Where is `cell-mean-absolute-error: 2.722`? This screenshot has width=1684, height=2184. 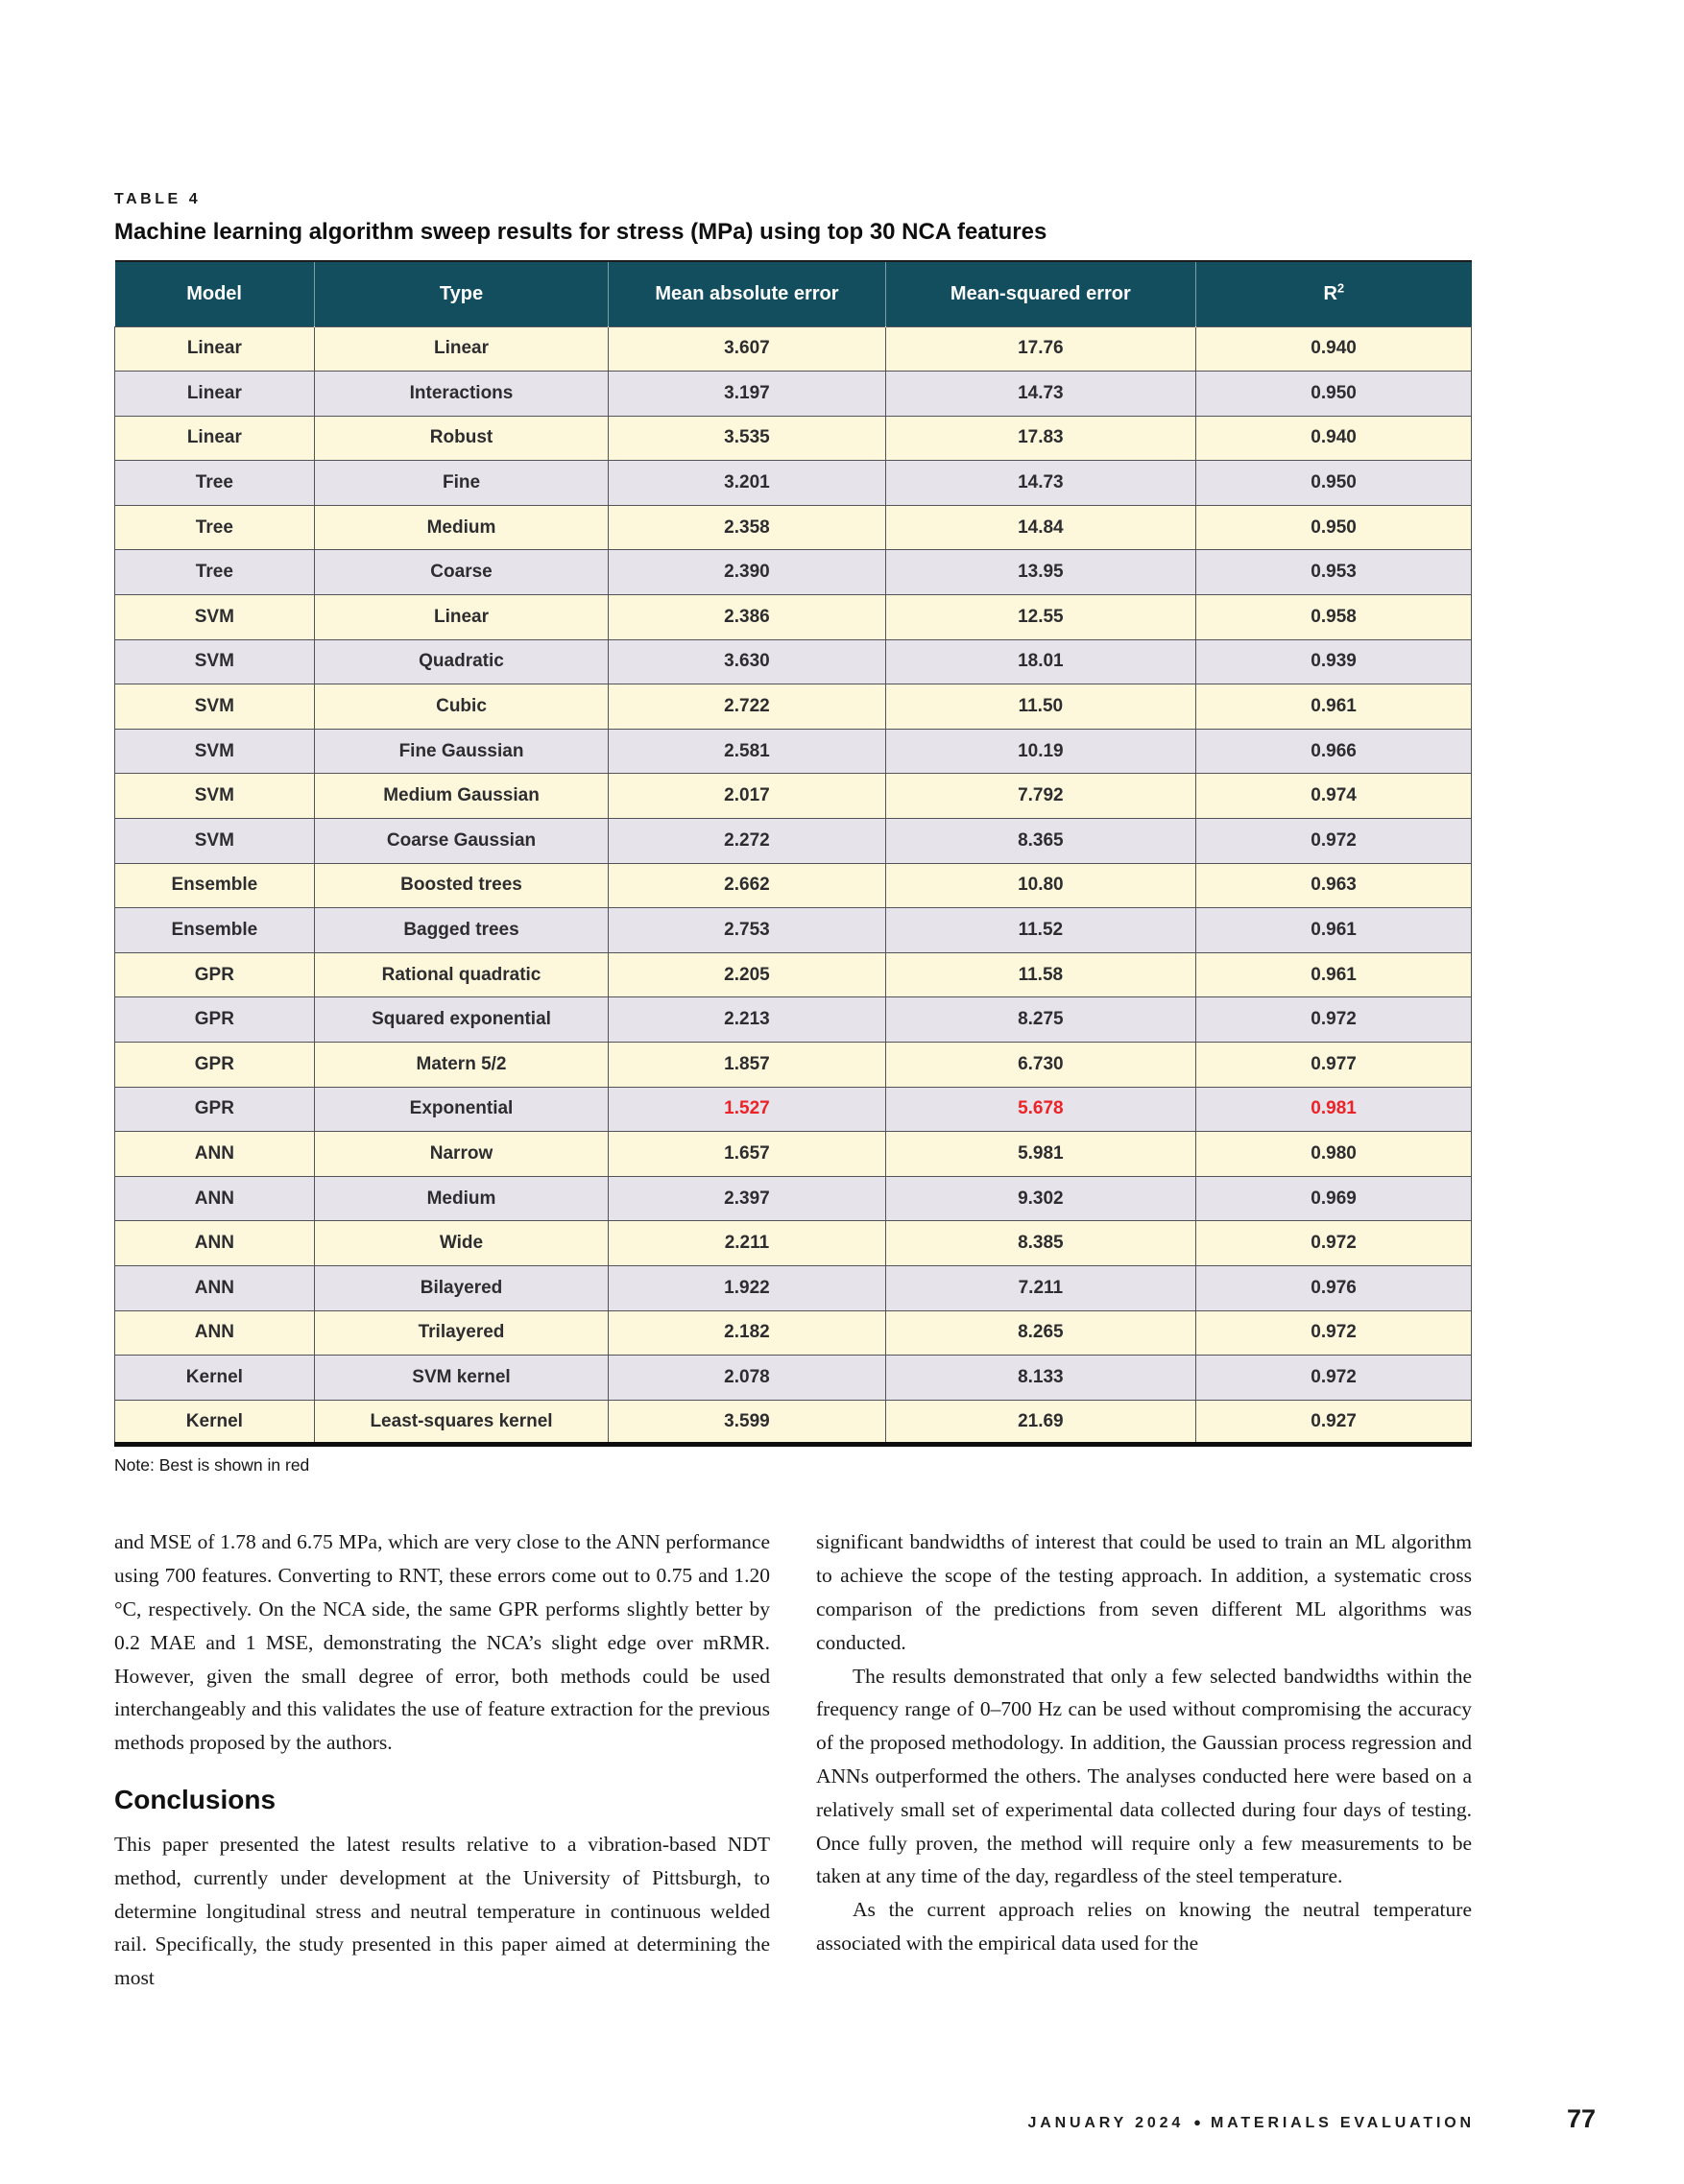
cell-mean-absolute-error: 2.722 is located at coordinates (747, 707).